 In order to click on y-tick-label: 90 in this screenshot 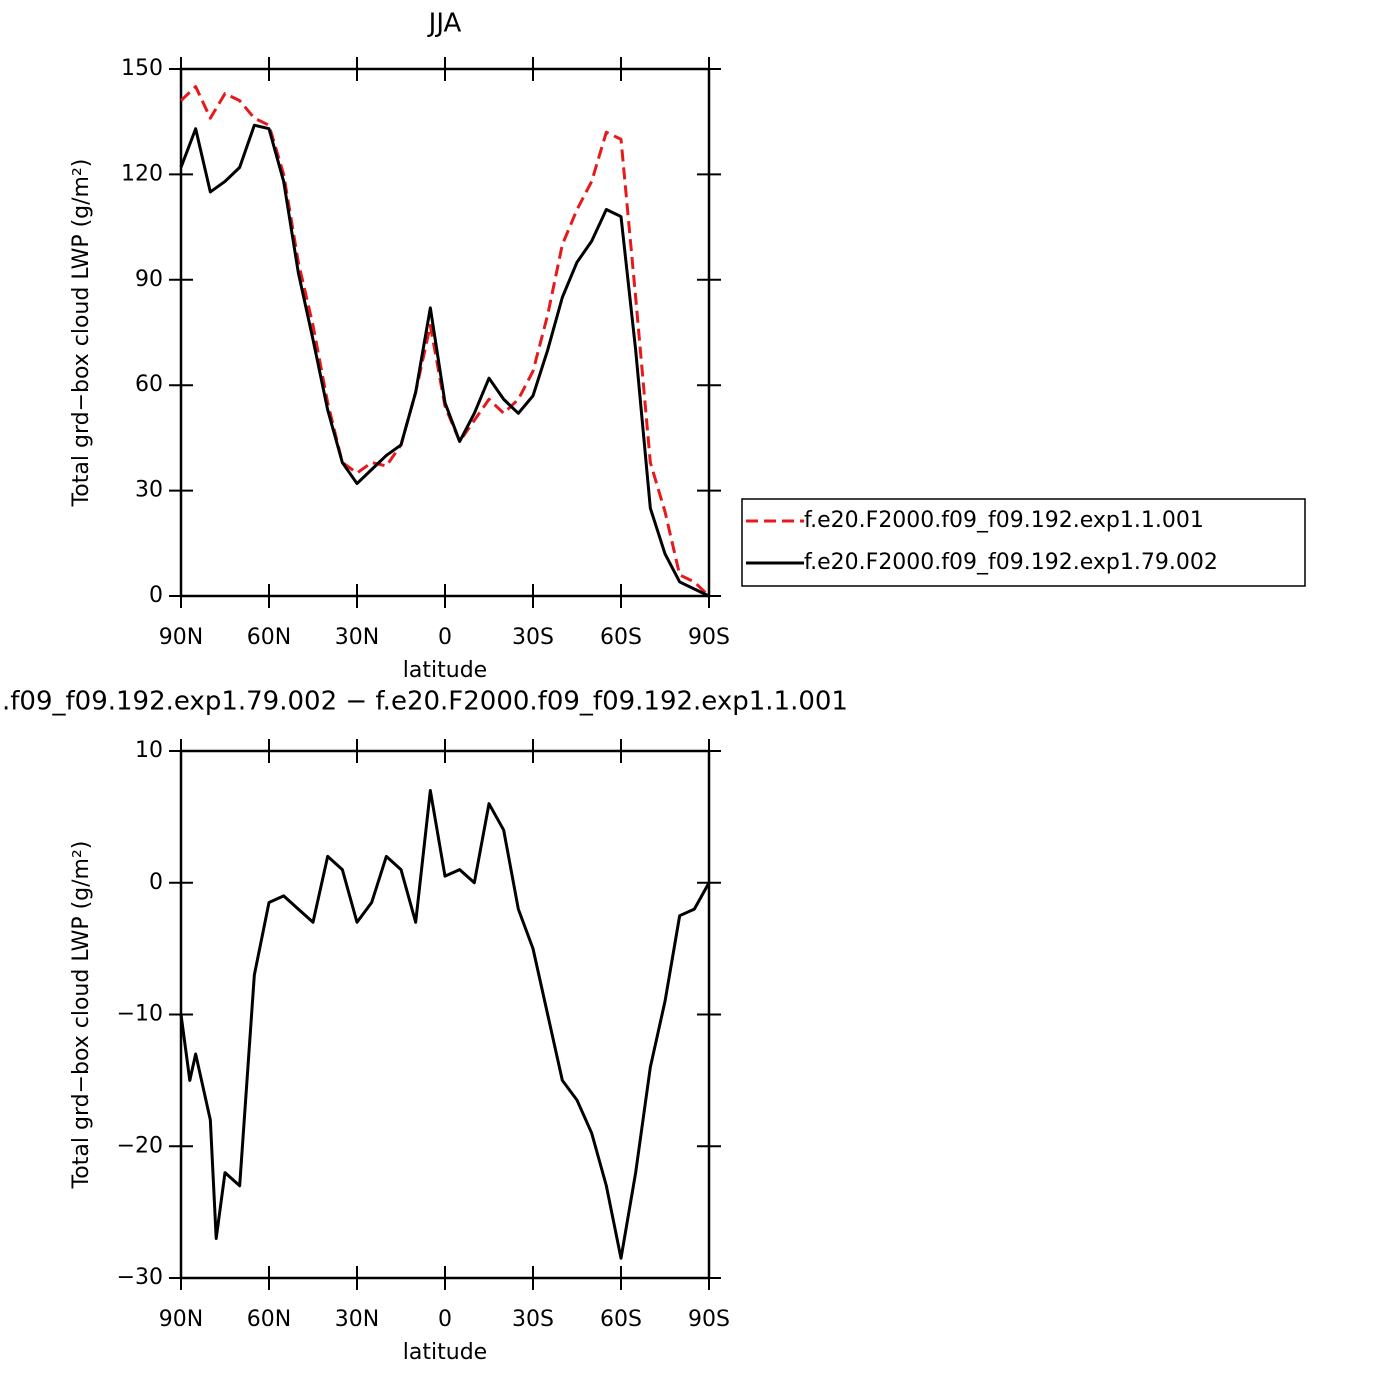, I will do `click(149, 279)`.